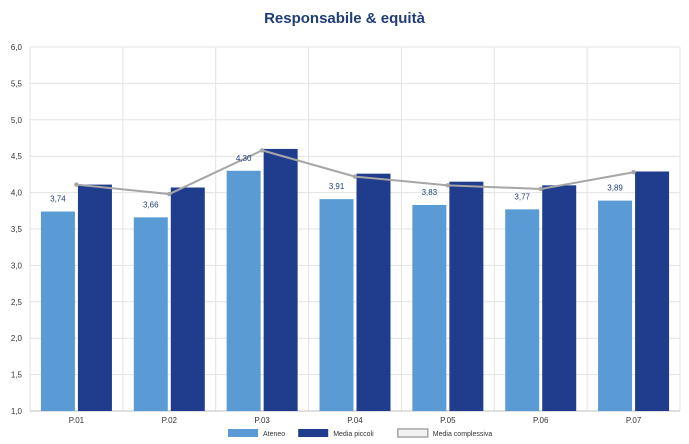 This screenshot has height=444, width=689. Describe the element at coordinates (17, 83) in the screenshot. I see `y-tick-label: 5,5` at that location.